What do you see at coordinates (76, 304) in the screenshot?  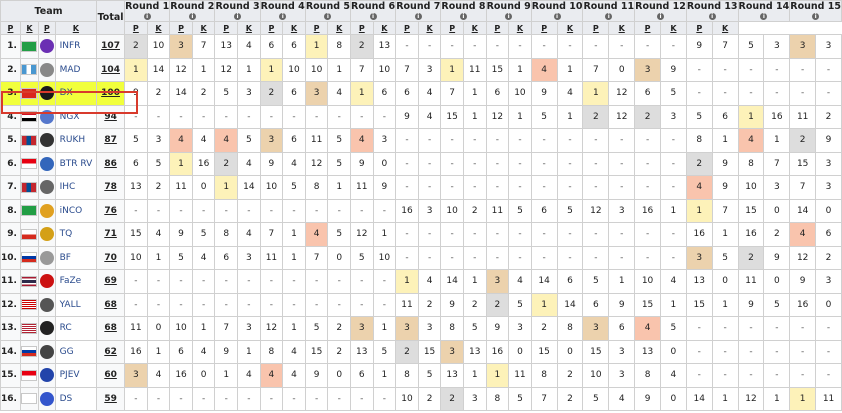 I see `team-name-link: YALL` at bounding box center [76, 304].